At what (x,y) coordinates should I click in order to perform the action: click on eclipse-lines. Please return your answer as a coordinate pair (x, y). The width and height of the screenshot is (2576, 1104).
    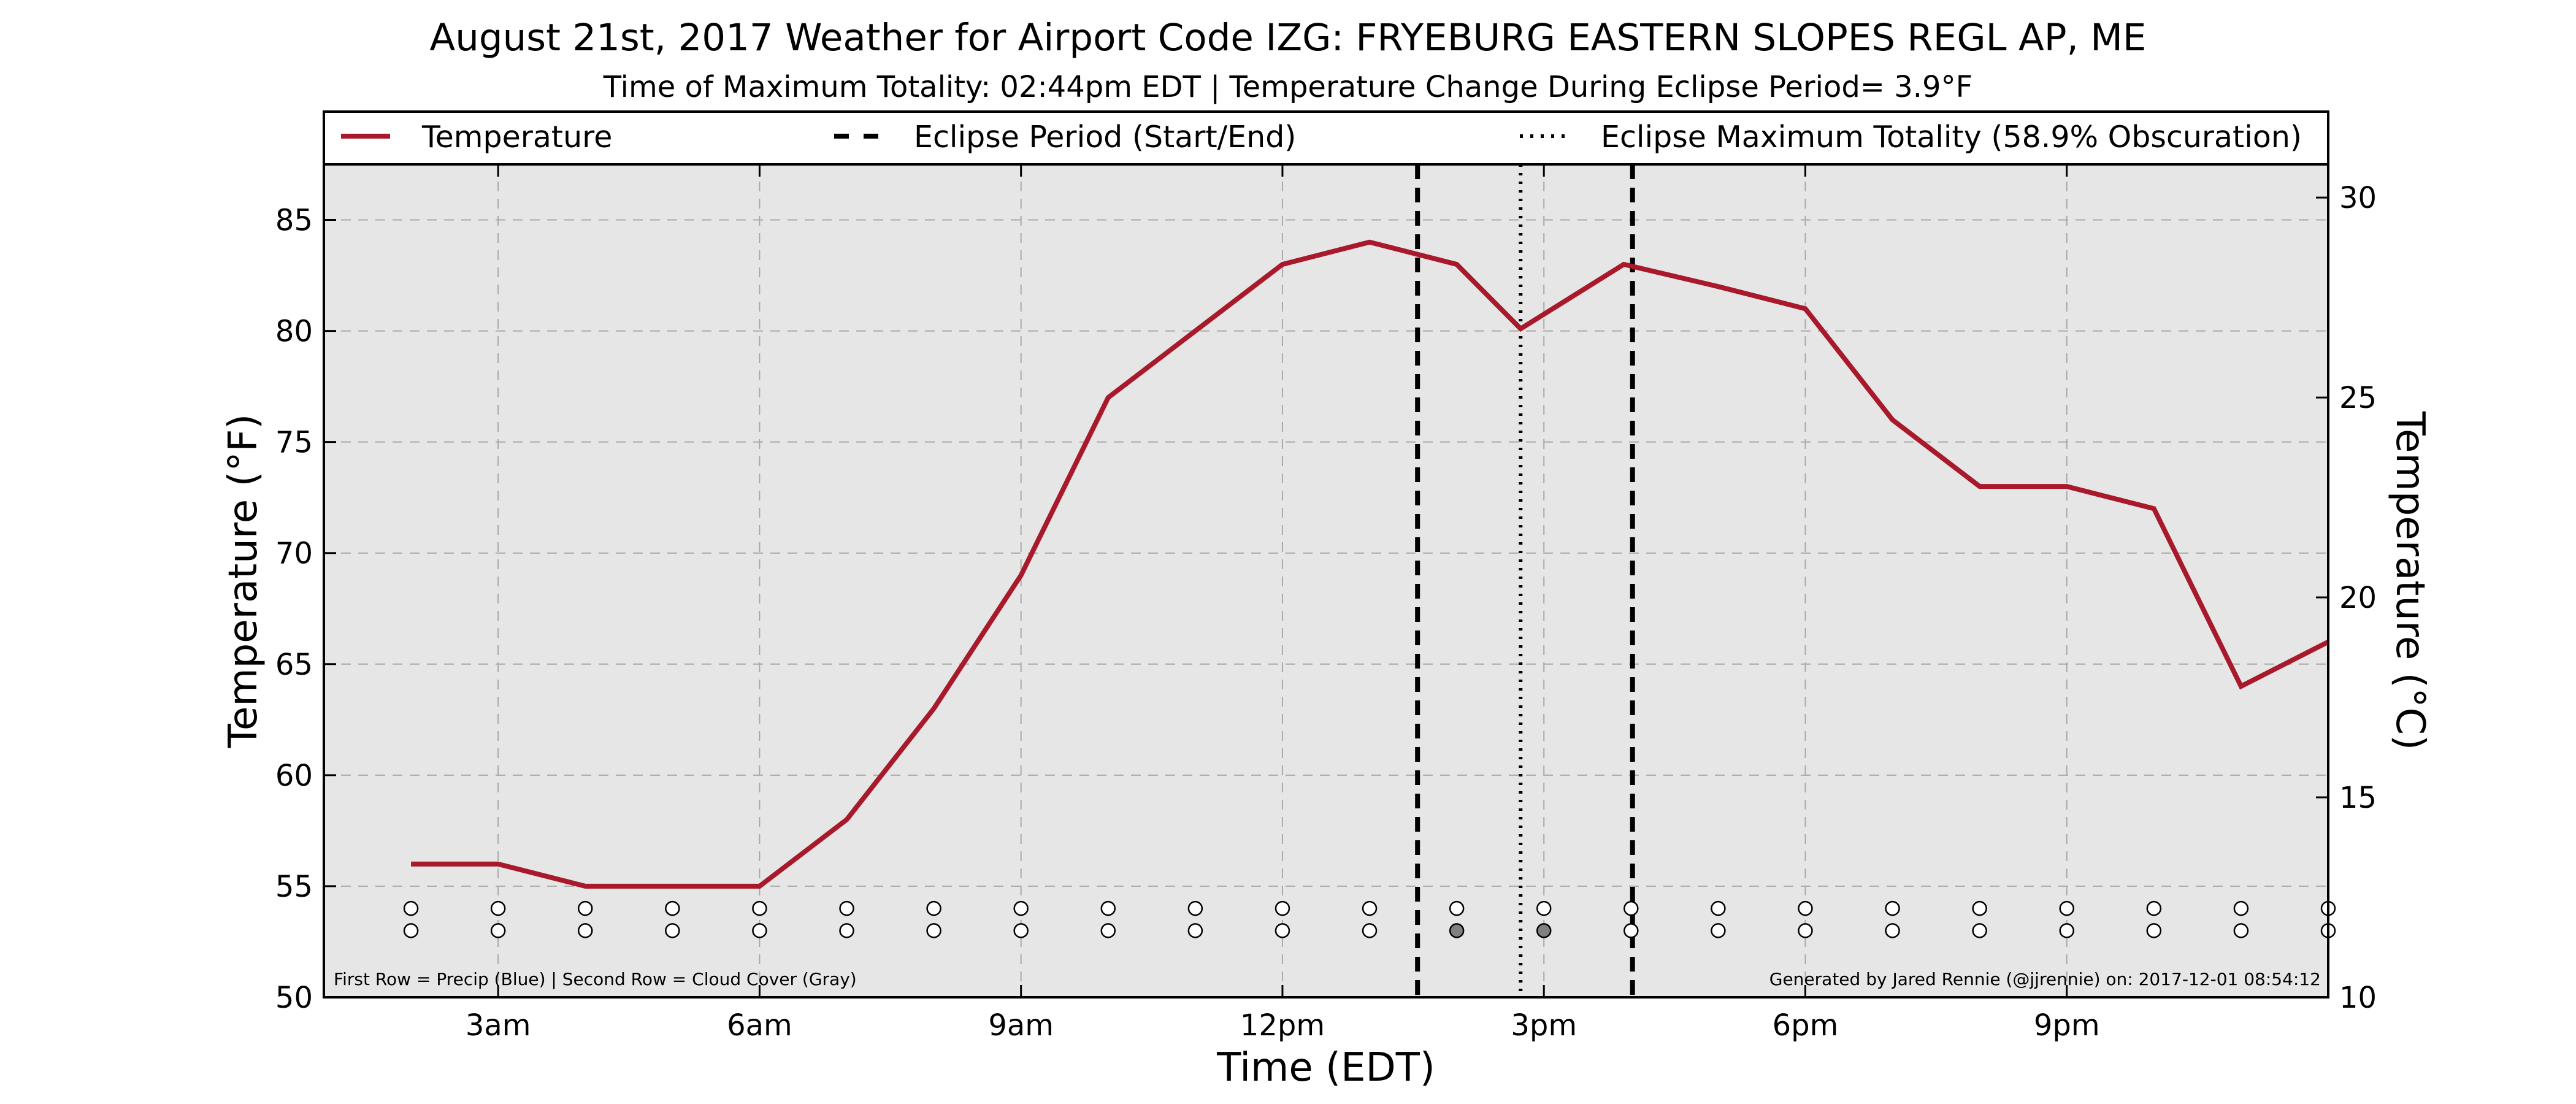
    Looking at the image, I should click on (1525, 580).